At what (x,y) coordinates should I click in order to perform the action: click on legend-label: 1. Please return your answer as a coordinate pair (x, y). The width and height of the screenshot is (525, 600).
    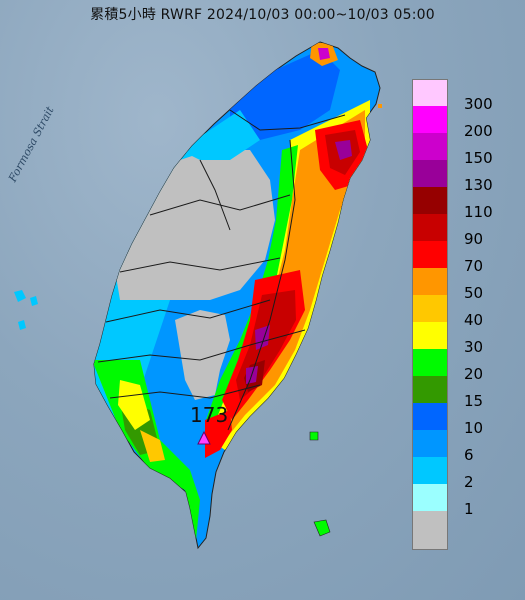
    Looking at the image, I should click on (469, 509).